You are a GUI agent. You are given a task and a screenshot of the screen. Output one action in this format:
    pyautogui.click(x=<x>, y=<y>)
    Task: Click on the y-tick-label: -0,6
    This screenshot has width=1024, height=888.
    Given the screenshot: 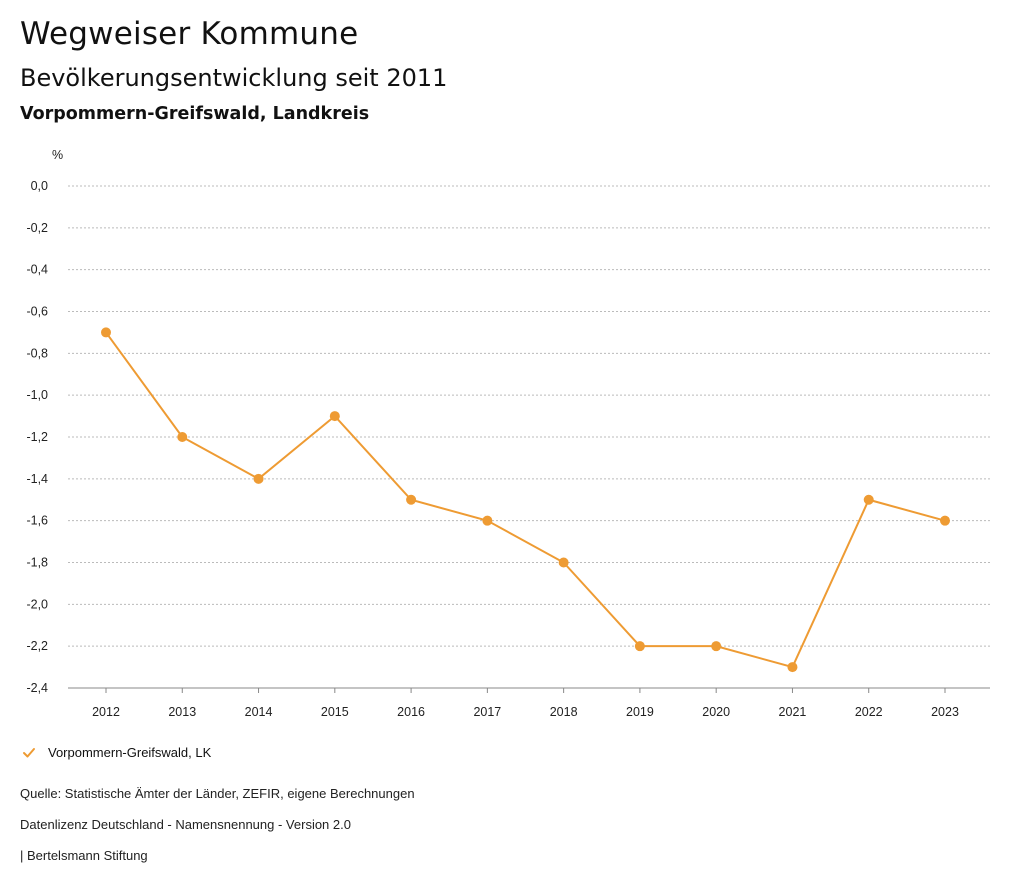 What is the action you would take?
    pyautogui.click(x=37, y=312)
    